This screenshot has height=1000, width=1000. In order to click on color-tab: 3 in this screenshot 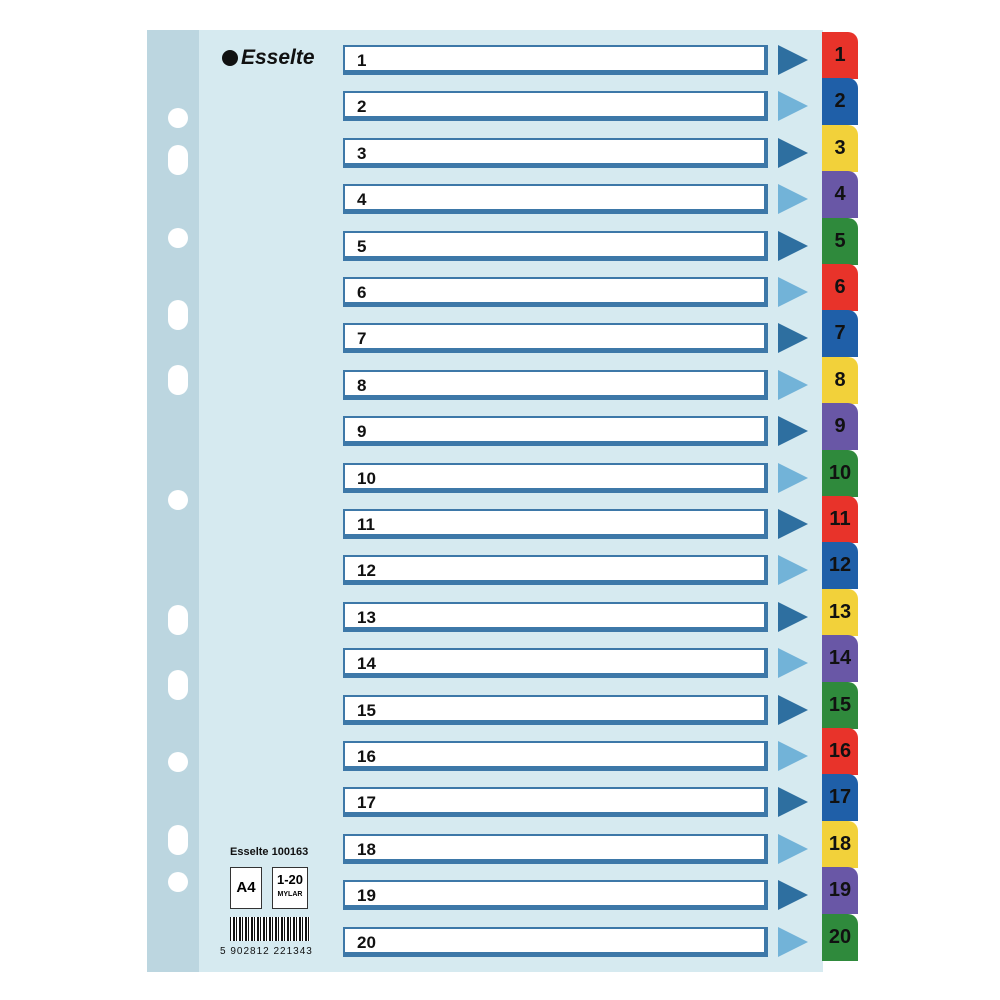, I will do `click(840, 148)`.